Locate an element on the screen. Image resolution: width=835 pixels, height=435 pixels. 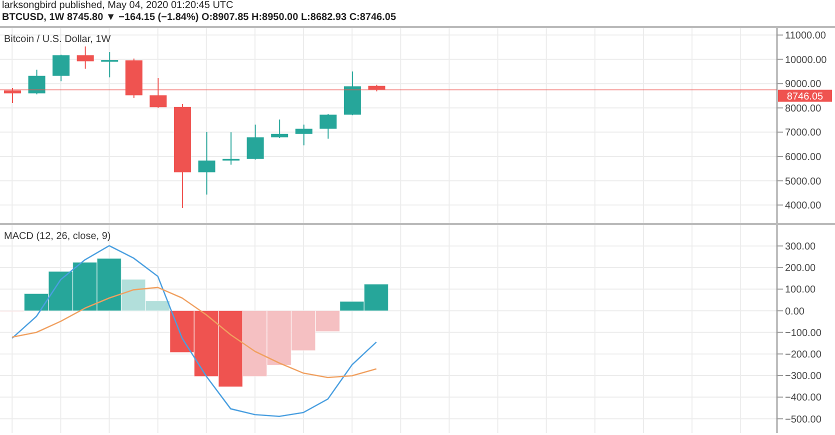
y-tick-label: −200.00 is located at coordinates (803, 354).